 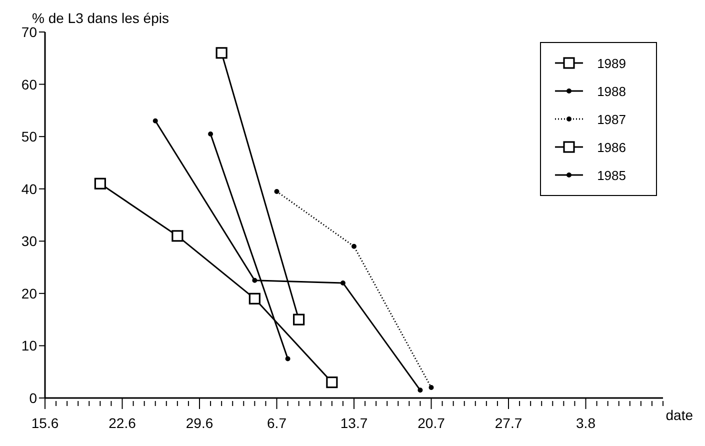 I want to click on x-axis-title: date, so click(x=680, y=415).